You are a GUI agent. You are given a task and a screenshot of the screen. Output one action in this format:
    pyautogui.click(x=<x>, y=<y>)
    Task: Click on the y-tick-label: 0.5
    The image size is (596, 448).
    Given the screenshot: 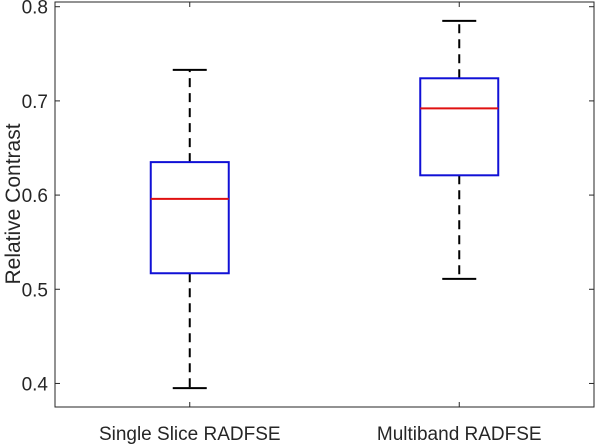 What is the action you would take?
    pyautogui.click(x=35, y=290)
    